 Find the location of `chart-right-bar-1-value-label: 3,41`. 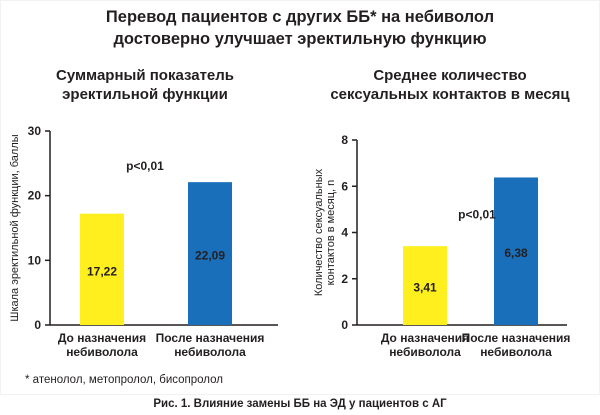

chart-right-bar-1-value-label: 3,41 is located at coordinates (425, 288).